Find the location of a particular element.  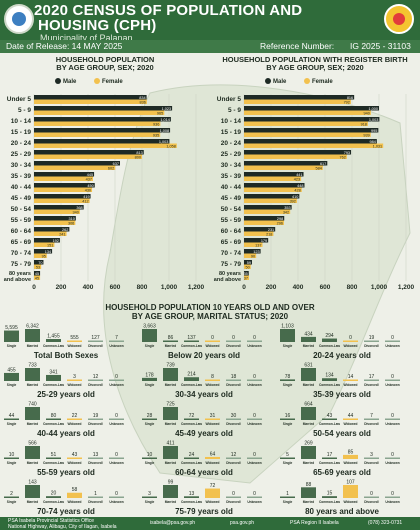

female-value-label: 90 is located at coordinates (253, 256).